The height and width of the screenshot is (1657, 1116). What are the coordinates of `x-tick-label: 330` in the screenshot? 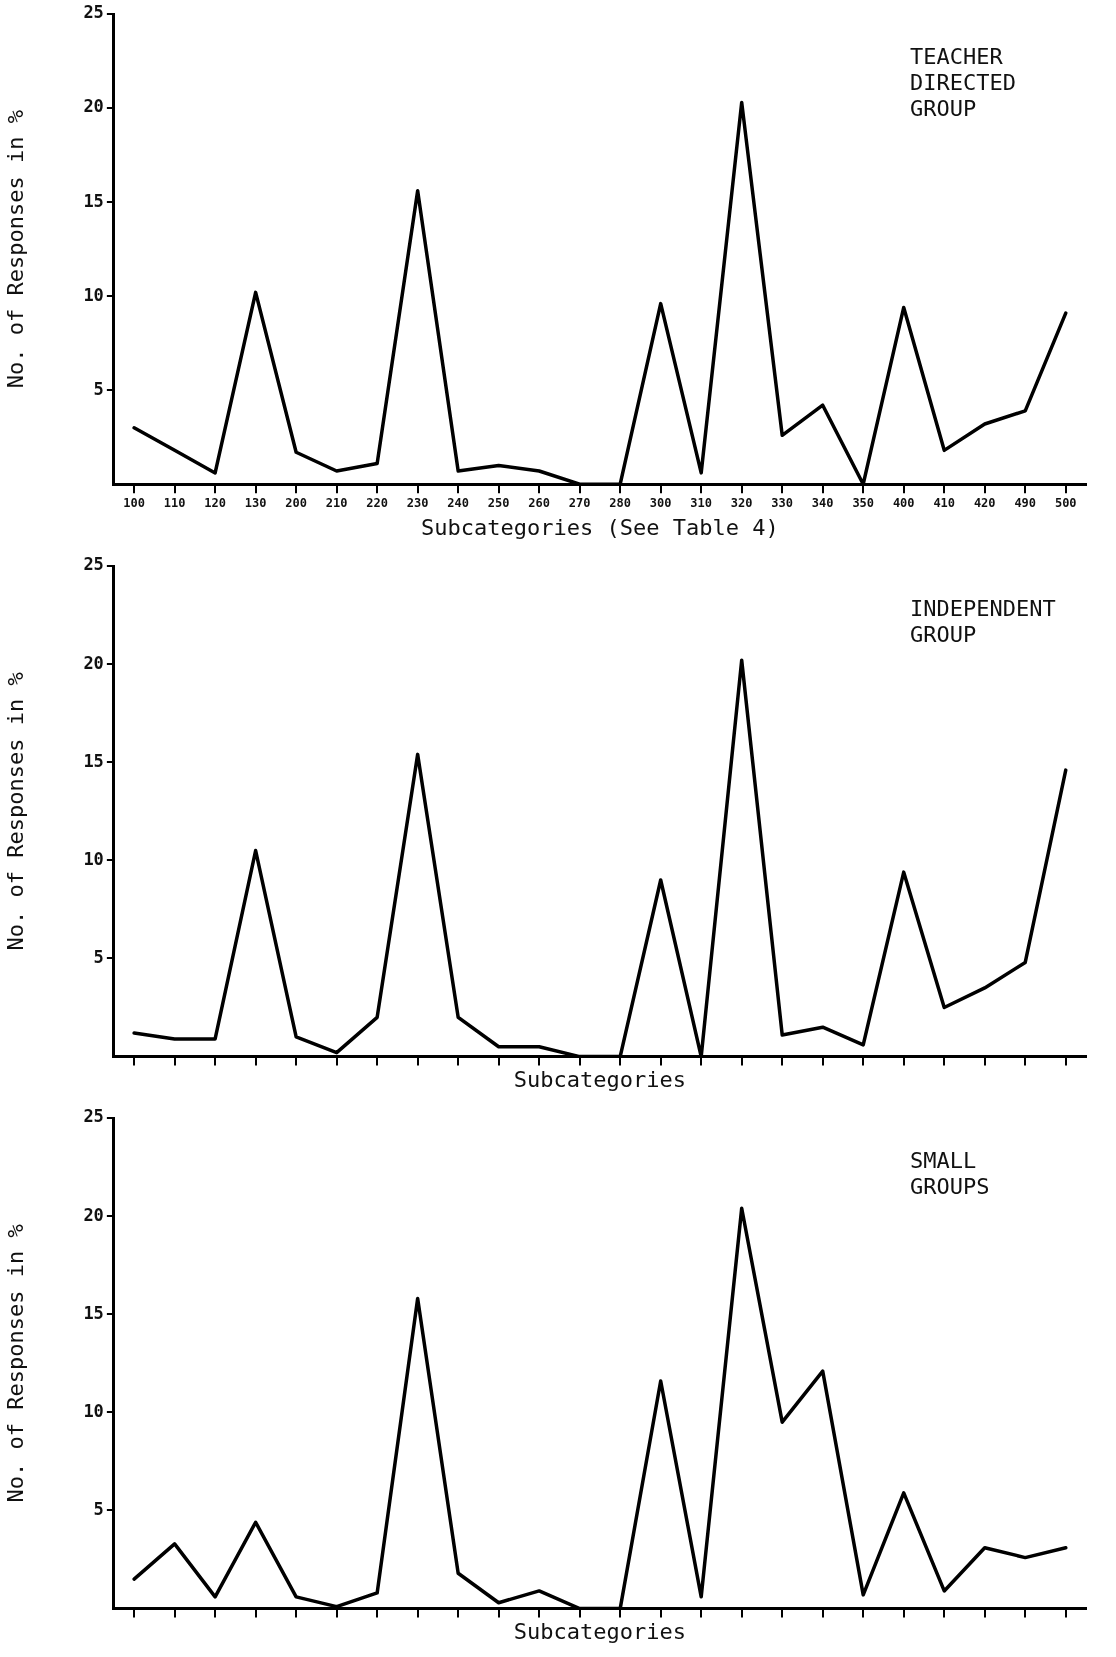 It's located at (782, 502).